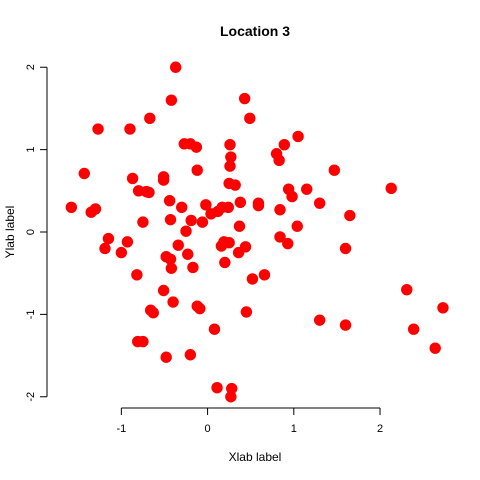  What do you see at coordinates (249, 421) in the screenshot?
I see `x-axis: -1 0 1 2` at bounding box center [249, 421].